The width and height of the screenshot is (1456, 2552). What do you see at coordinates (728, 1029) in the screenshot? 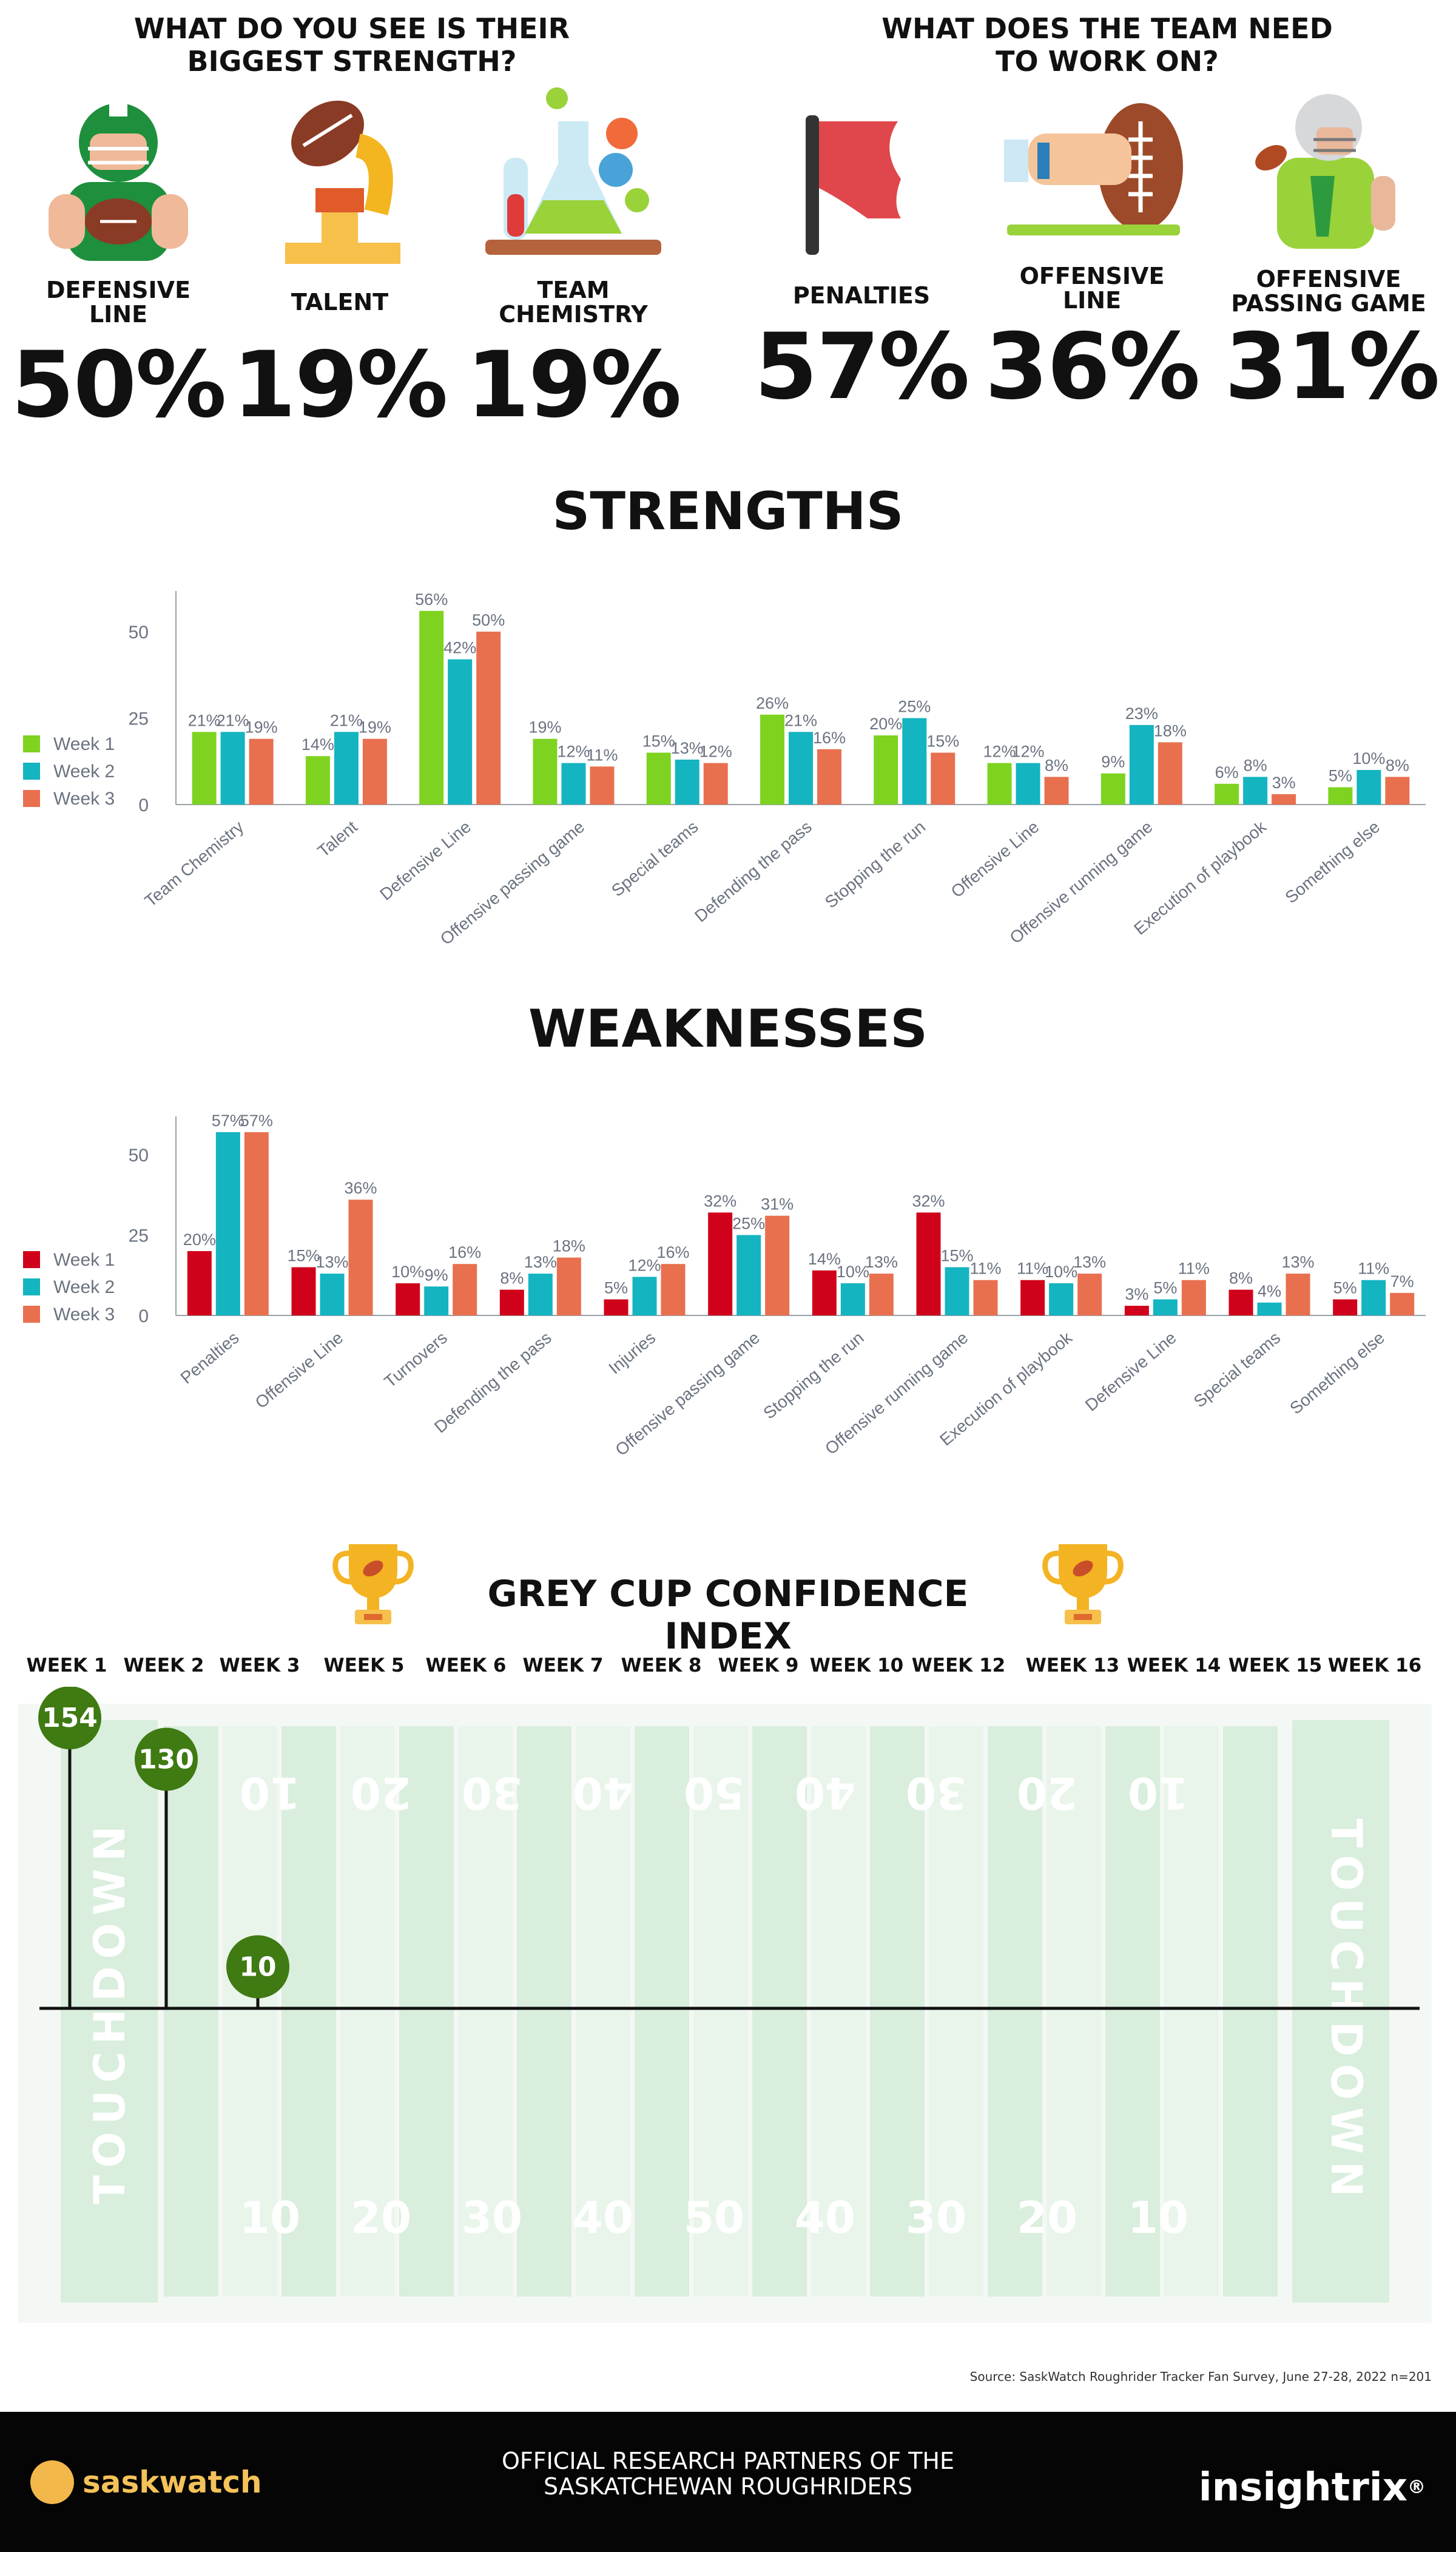
I see `weaknesses-title: WEAKNESSES` at bounding box center [728, 1029].